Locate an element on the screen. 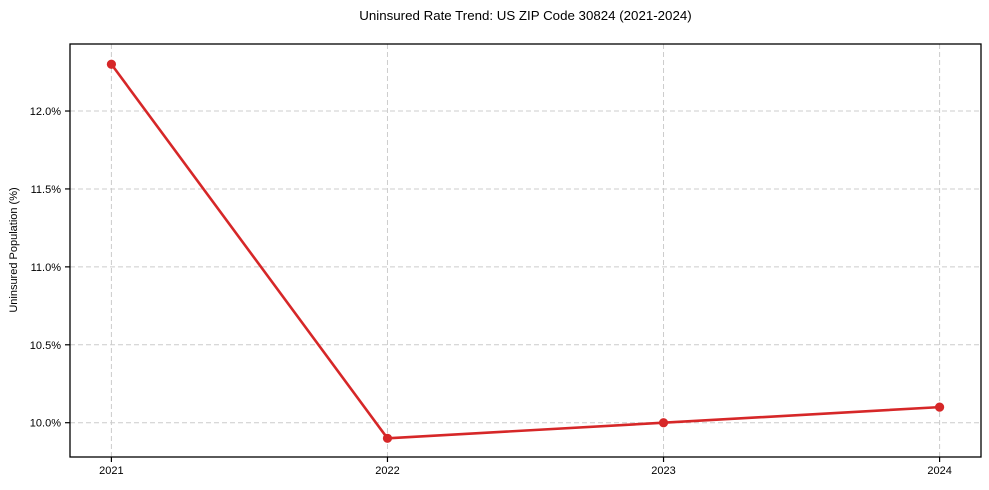  y-tick-label: 11.5% is located at coordinates (46, 190).